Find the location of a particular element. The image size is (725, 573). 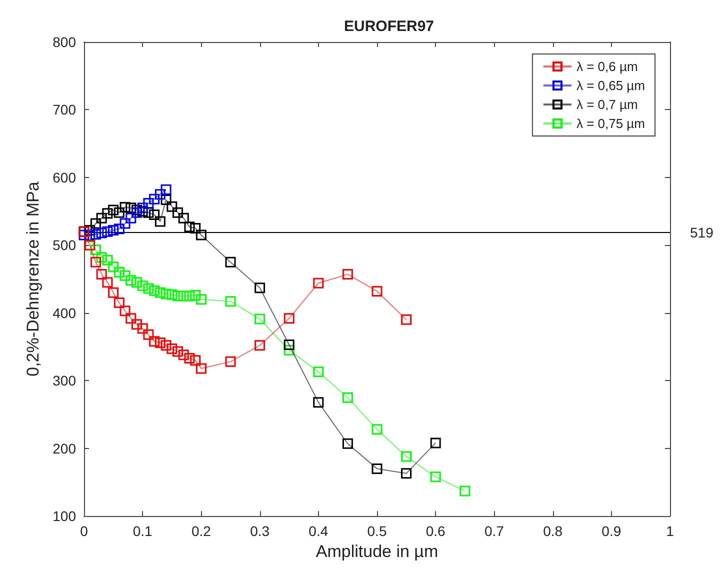

y-tick-label: 800 is located at coordinates (64, 42).